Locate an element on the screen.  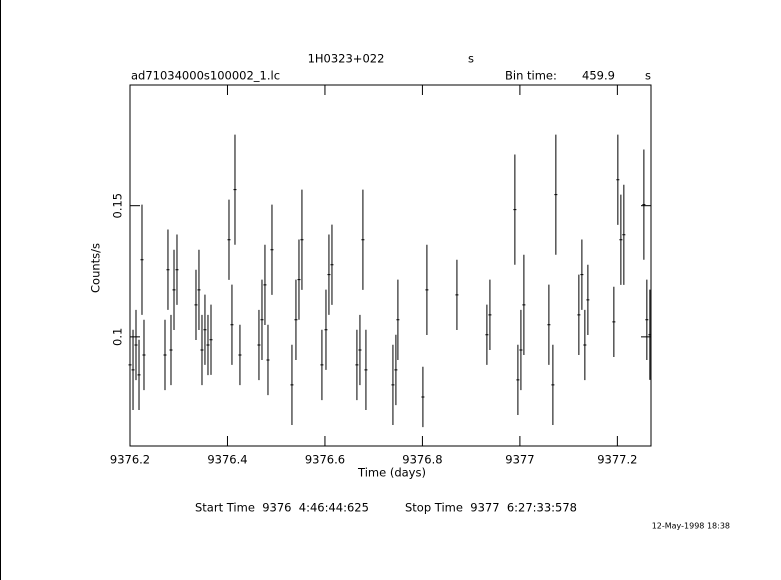
file-name: ad71034000s100002_1.lc is located at coordinates (205, 76).